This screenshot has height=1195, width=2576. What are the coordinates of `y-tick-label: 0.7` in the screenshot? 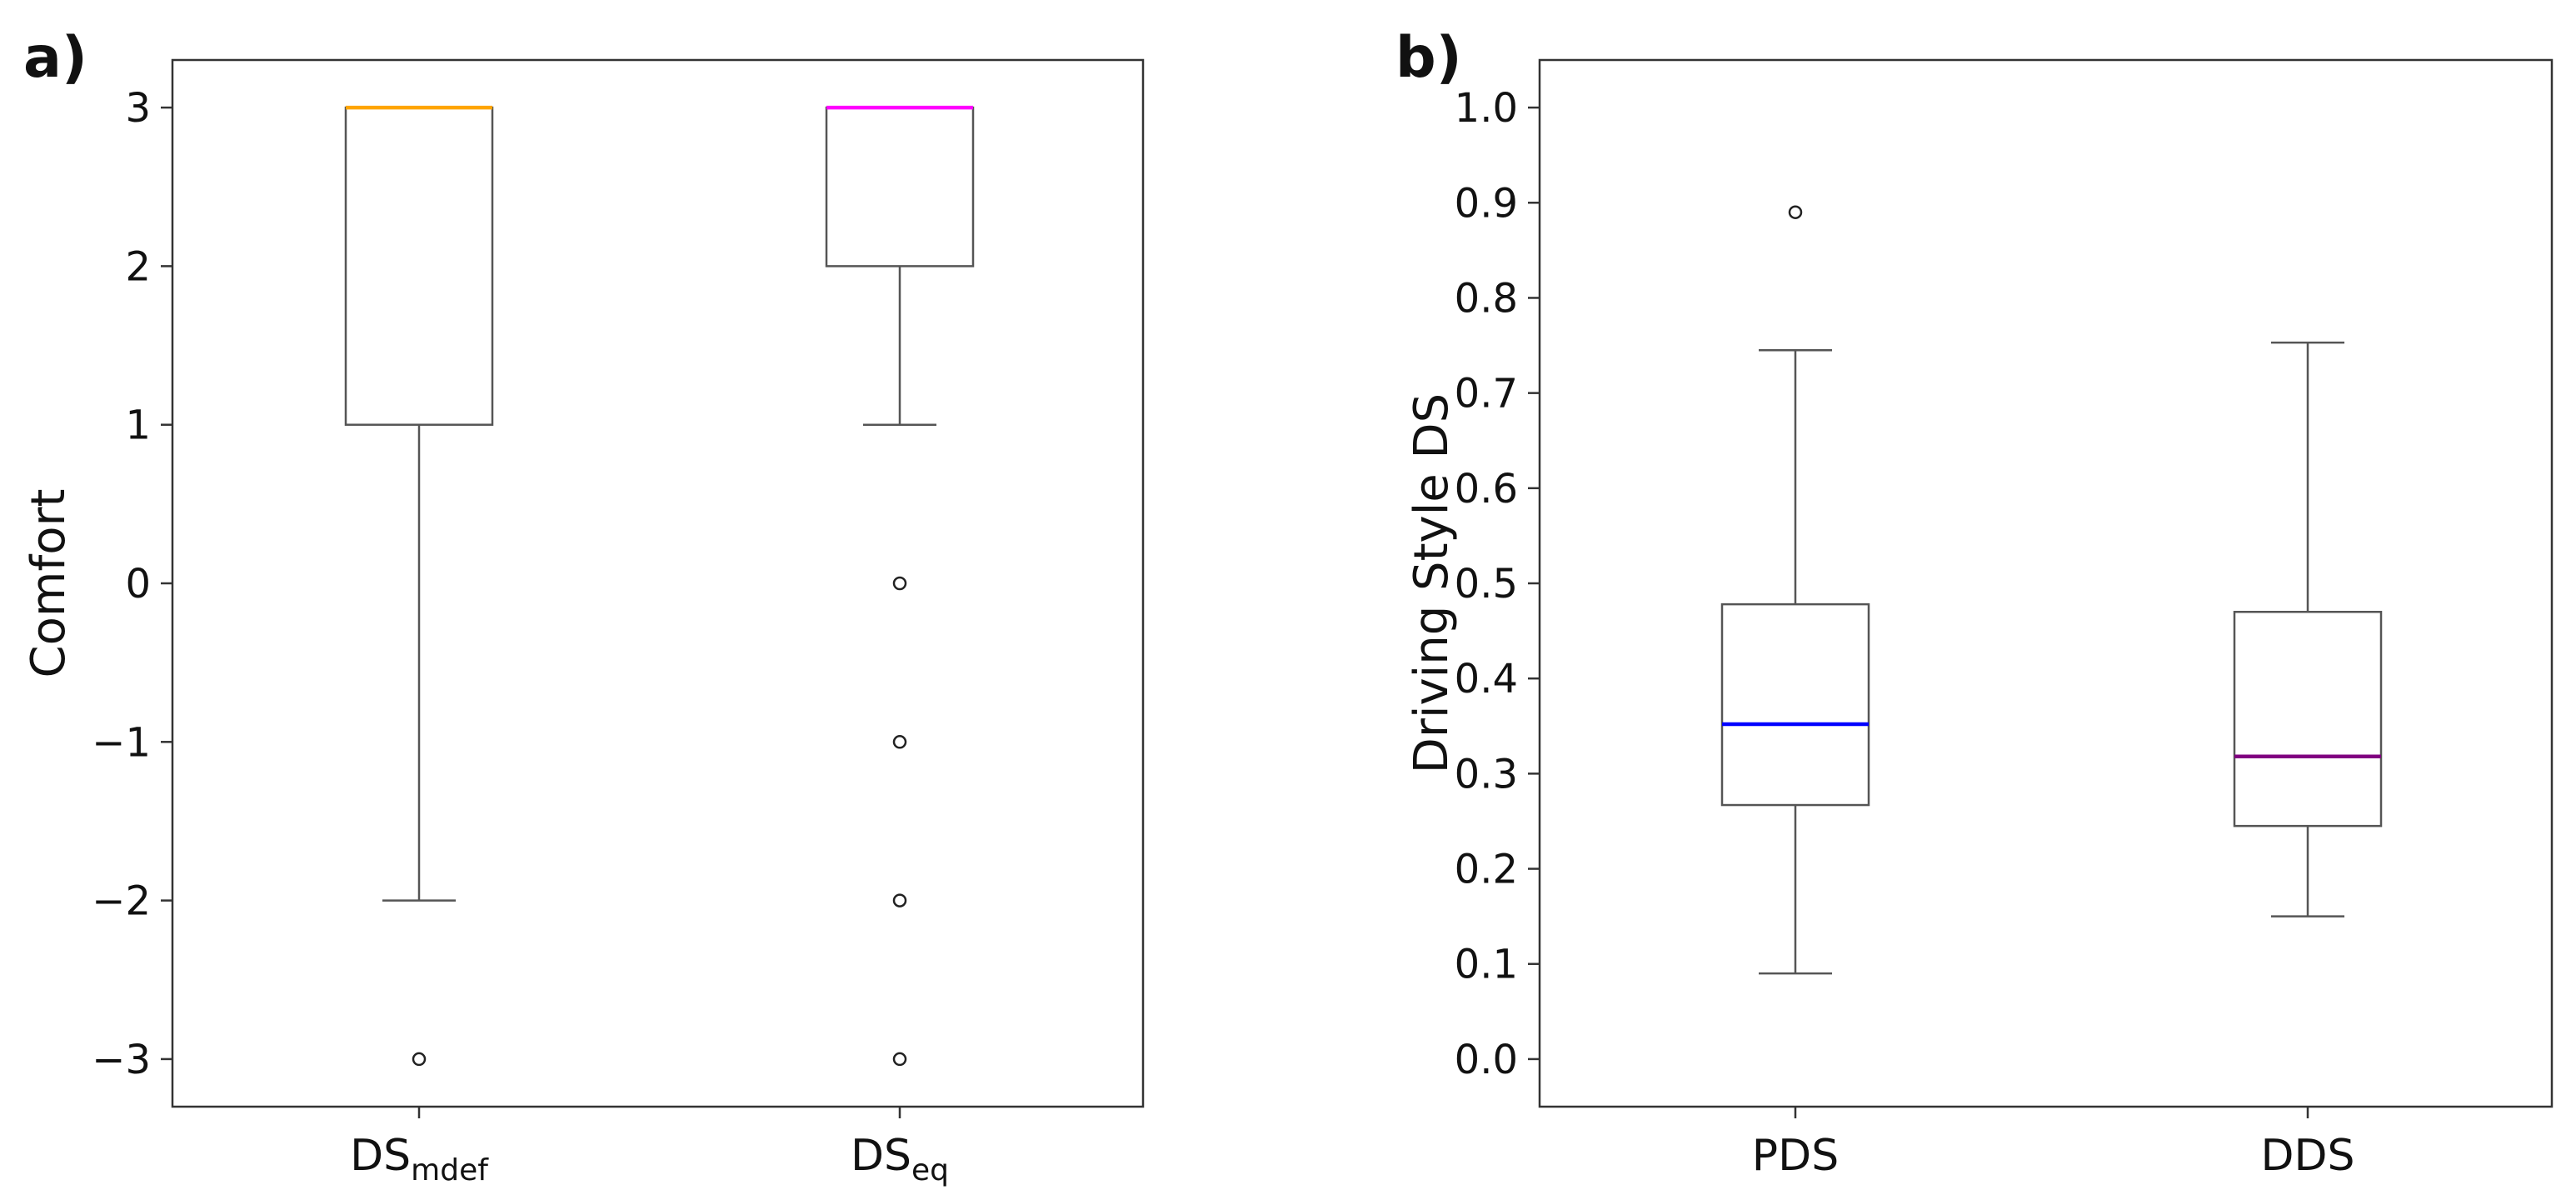 It's located at (1486, 394).